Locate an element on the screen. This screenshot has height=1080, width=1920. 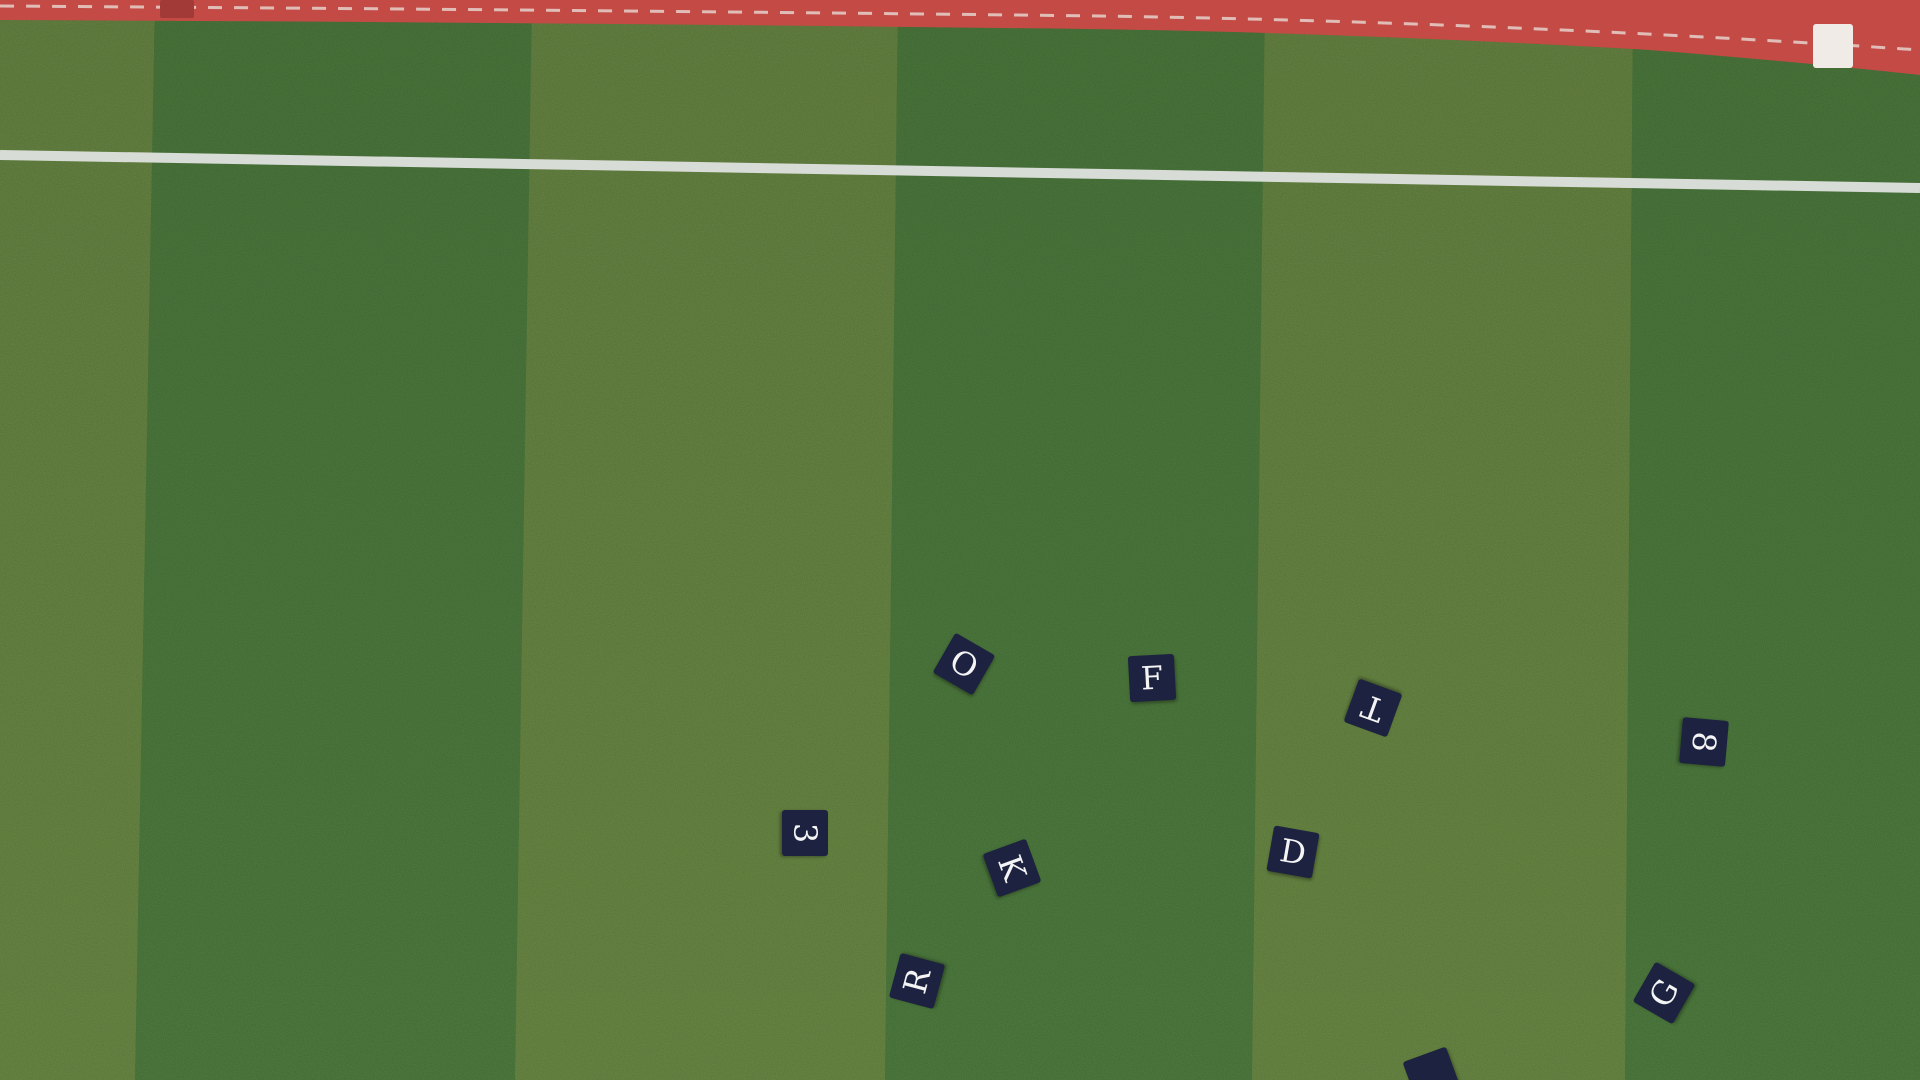
letter-tile-o-char: O is located at coordinates (964, 664).